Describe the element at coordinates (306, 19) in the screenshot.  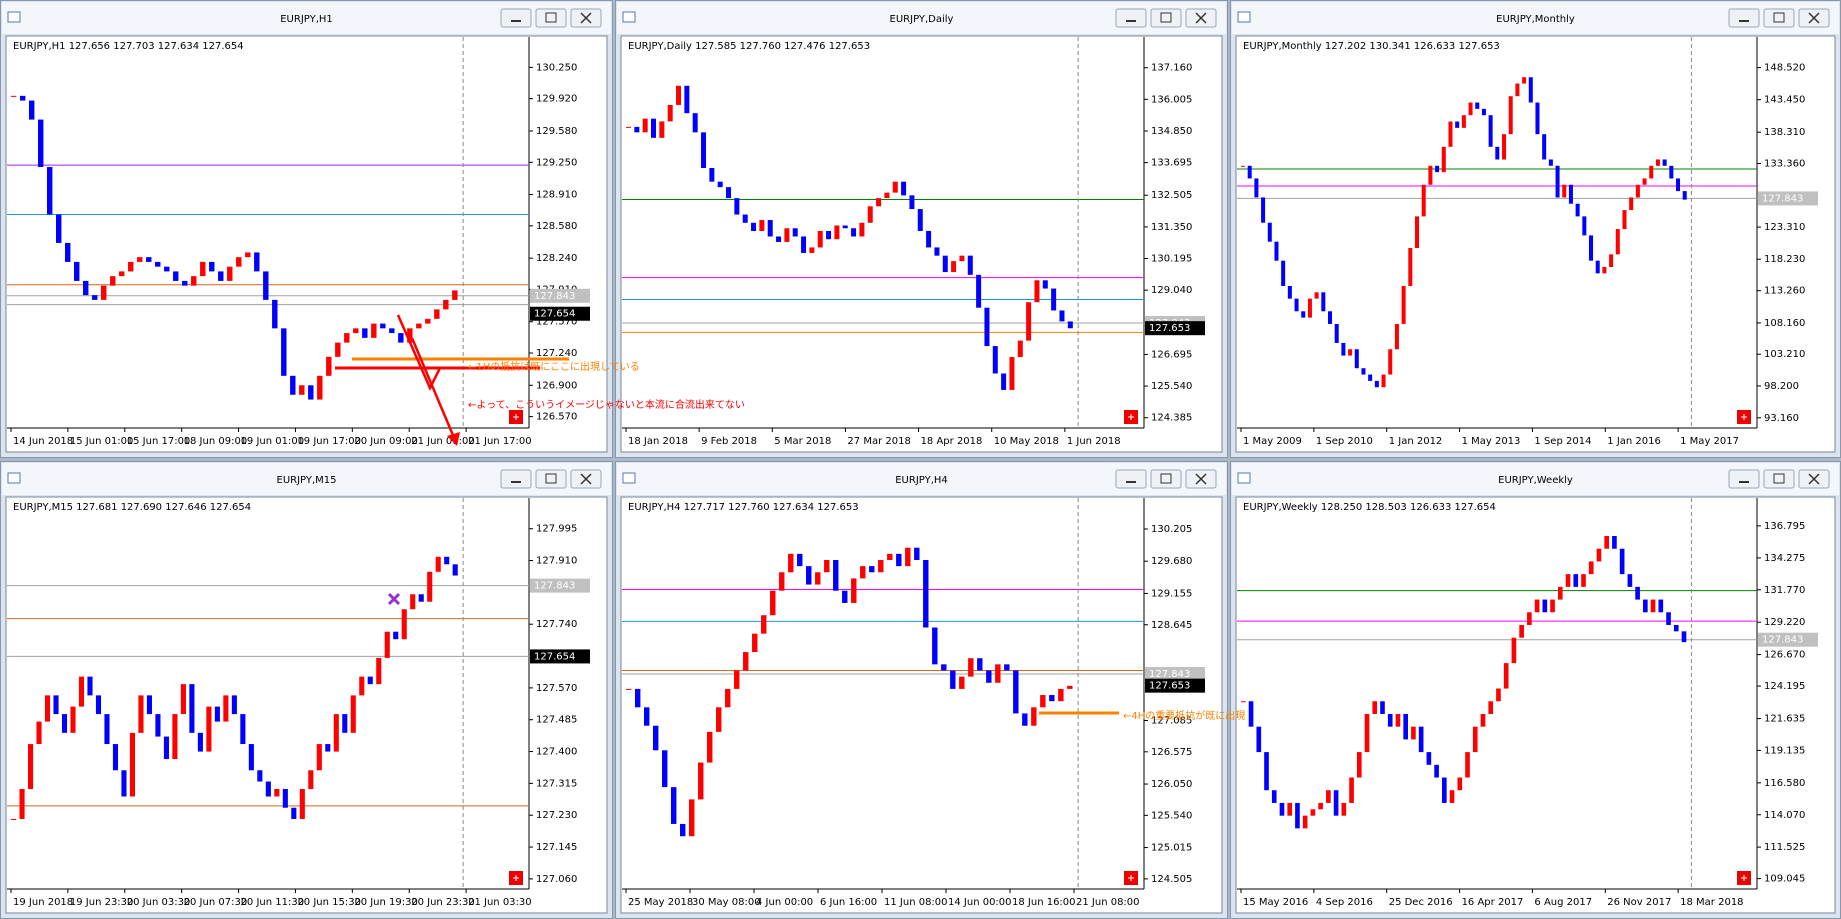
I see `window-title: EURJPY,H1` at that location.